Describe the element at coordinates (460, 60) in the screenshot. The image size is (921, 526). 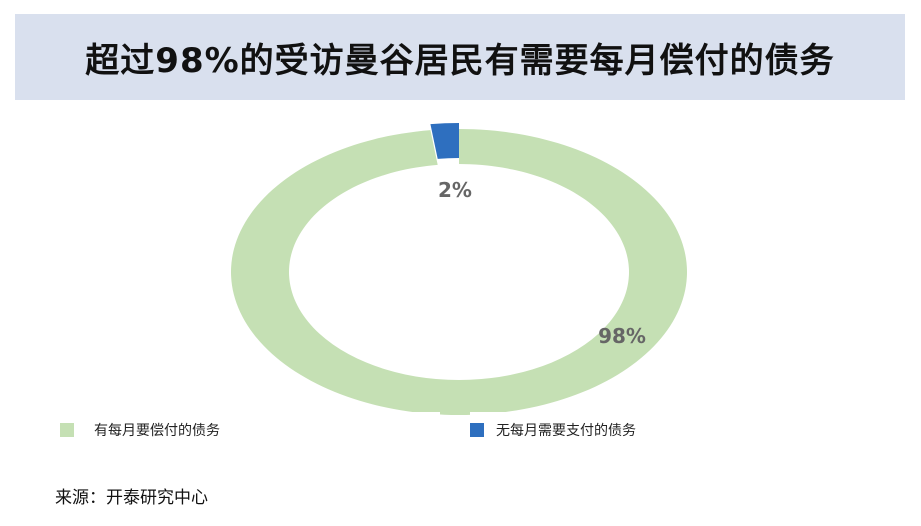
I see `chart-title: 超过98%的受访曼谷居民有需要每月偿付的债务` at that location.